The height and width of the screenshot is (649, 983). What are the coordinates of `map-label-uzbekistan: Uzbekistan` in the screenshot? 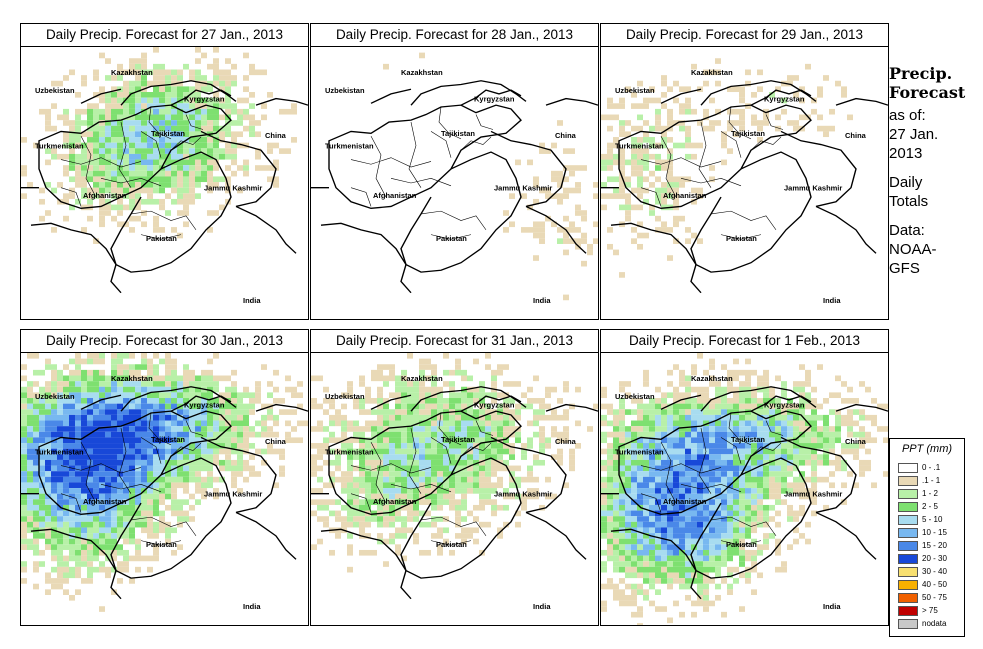 It's located at (55, 396).